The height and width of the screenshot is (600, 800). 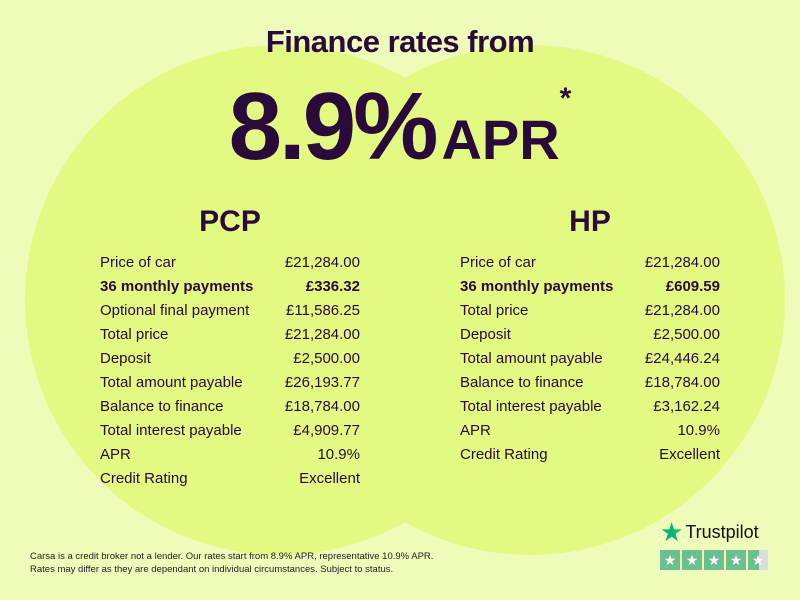 What do you see at coordinates (722, 532) in the screenshot?
I see `trustpilot-name: Trustpilot` at bounding box center [722, 532].